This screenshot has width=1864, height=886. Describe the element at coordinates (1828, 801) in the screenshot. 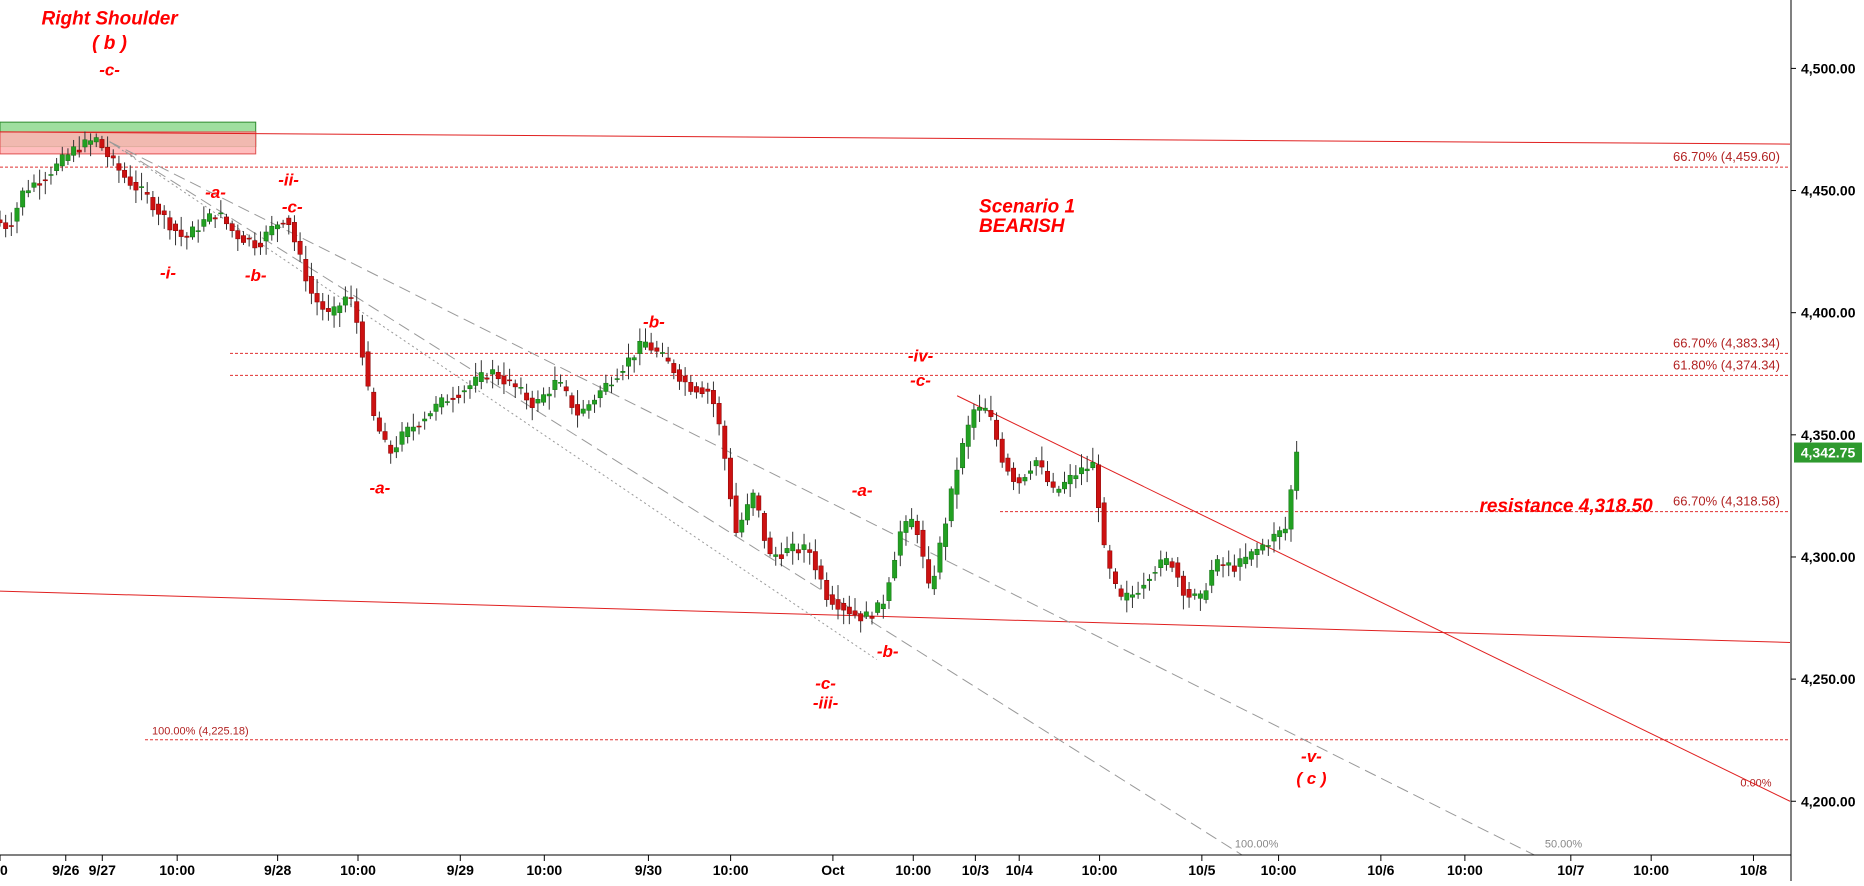

I see `y-tick-label: 4,200.00` at that location.